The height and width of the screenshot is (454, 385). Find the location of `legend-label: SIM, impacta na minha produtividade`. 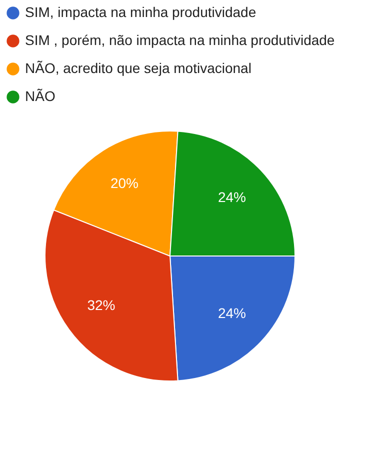

legend-label: SIM, impacta na minha produtividade is located at coordinates (140, 12).